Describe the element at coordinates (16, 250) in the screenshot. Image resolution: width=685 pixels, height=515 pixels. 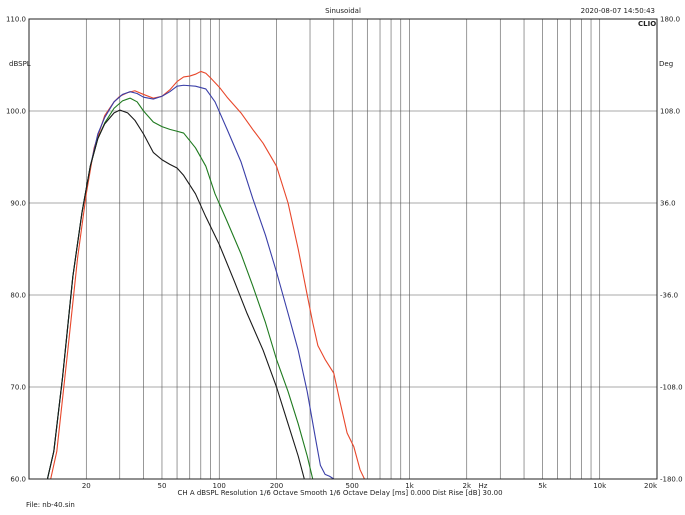
I see `y-axis: 60.0 70.0 80.0 90.0 100.0 110.0` at that location.